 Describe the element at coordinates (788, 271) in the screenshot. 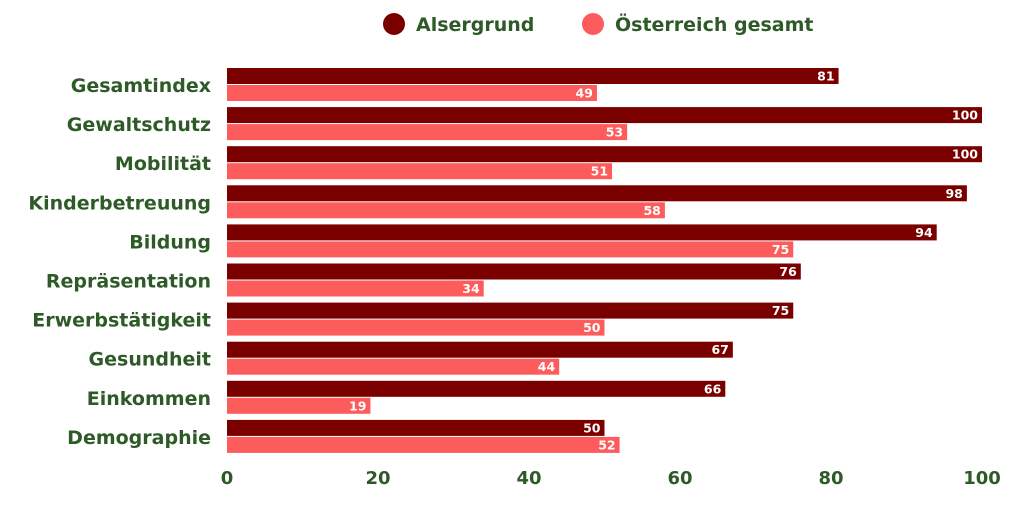

I see `data-label: 76` at that location.